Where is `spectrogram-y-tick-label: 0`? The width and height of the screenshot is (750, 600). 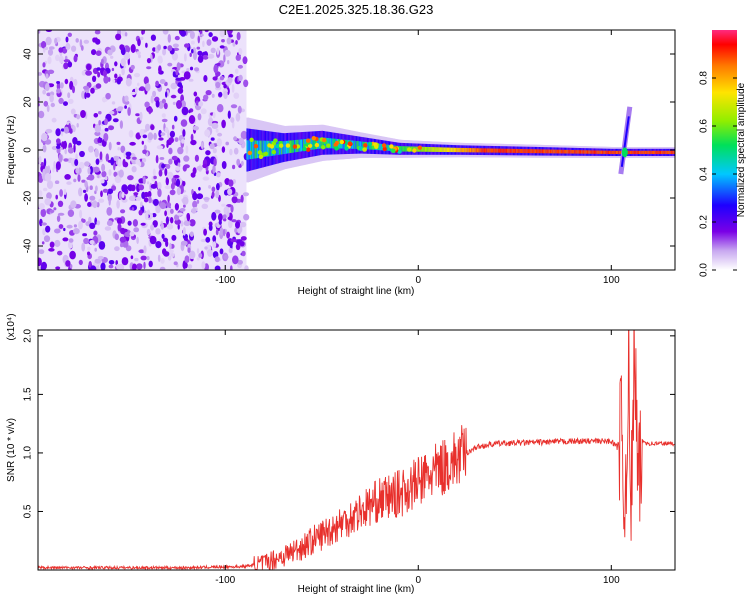 spectrogram-y-tick-label: 0 is located at coordinates (28, 150).